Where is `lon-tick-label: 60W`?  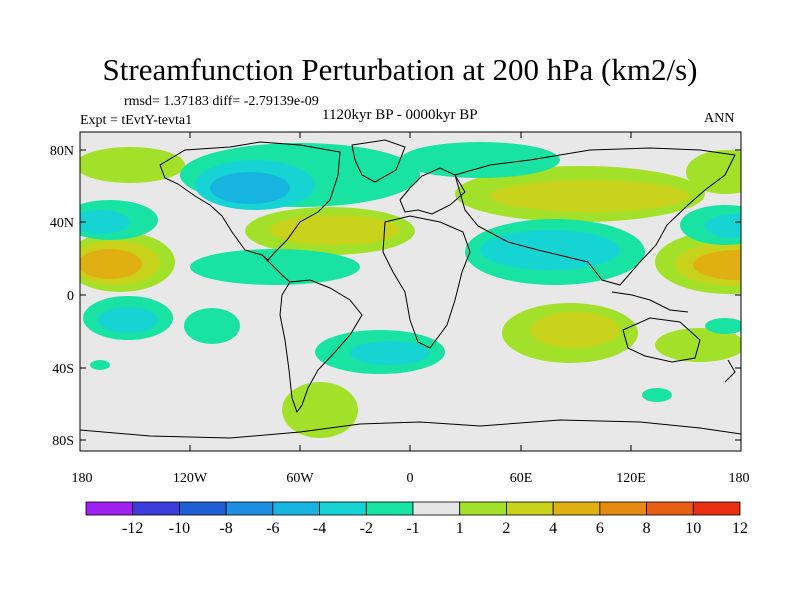
lon-tick-label: 60W is located at coordinates (300, 478).